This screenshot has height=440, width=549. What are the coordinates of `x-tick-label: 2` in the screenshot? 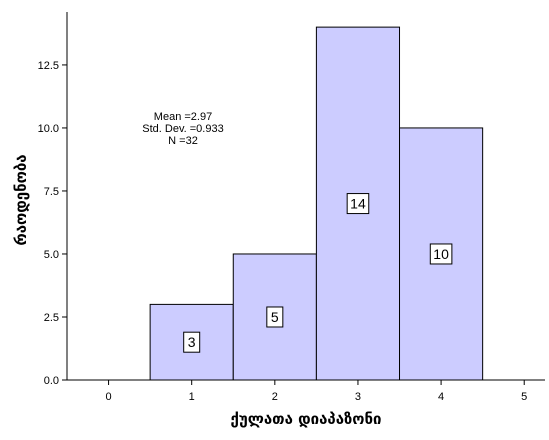 It's located at (275, 397).